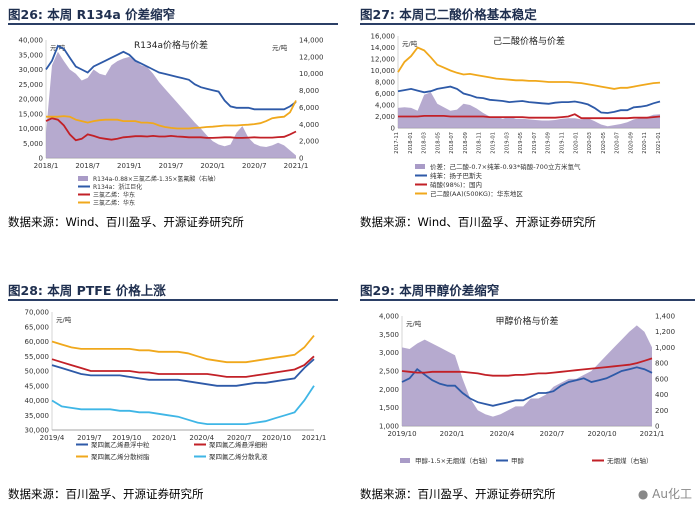 The width and height of the screenshot is (700, 506). Describe the element at coordinates (389, 390) in the screenshot. I see `y-tick-label: 2,000` at that location.